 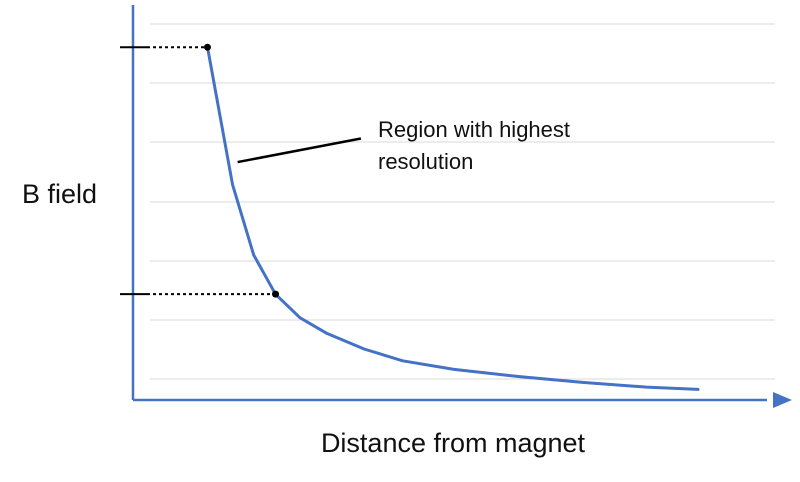 What do you see at coordinates (133, 171) in the screenshot?
I see `y-axis-markers` at bounding box center [133, 171].